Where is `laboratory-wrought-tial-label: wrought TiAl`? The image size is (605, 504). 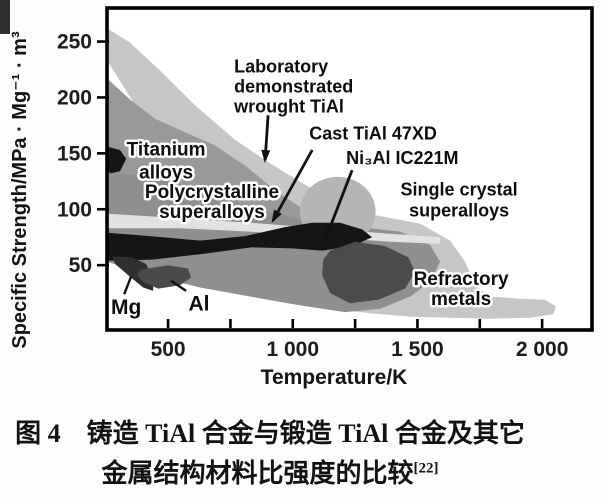
laboratory-wrought-tial-label: wrought TiAl is located at coordinates (288, 106).